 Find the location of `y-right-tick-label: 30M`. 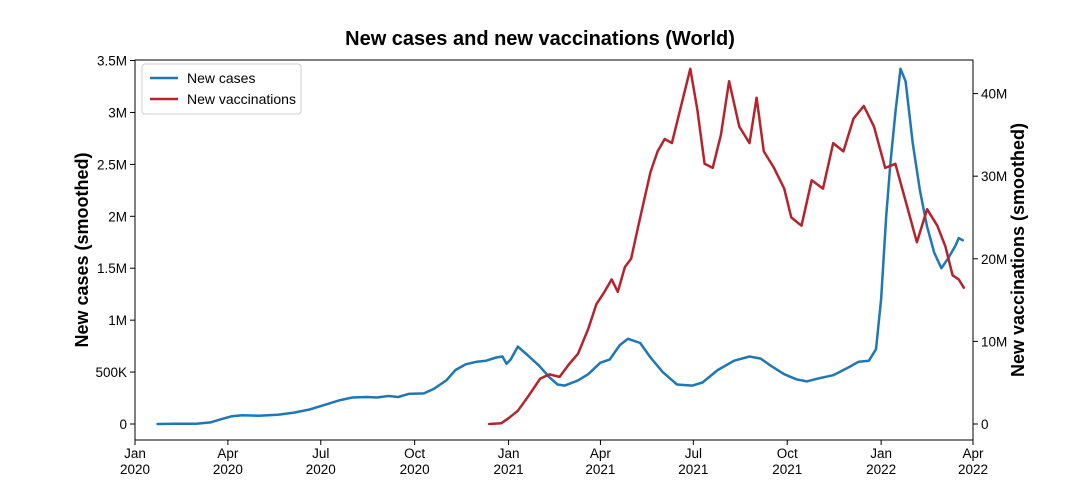

y-right-tick-label: 30M is located at coordinates (994, 176).